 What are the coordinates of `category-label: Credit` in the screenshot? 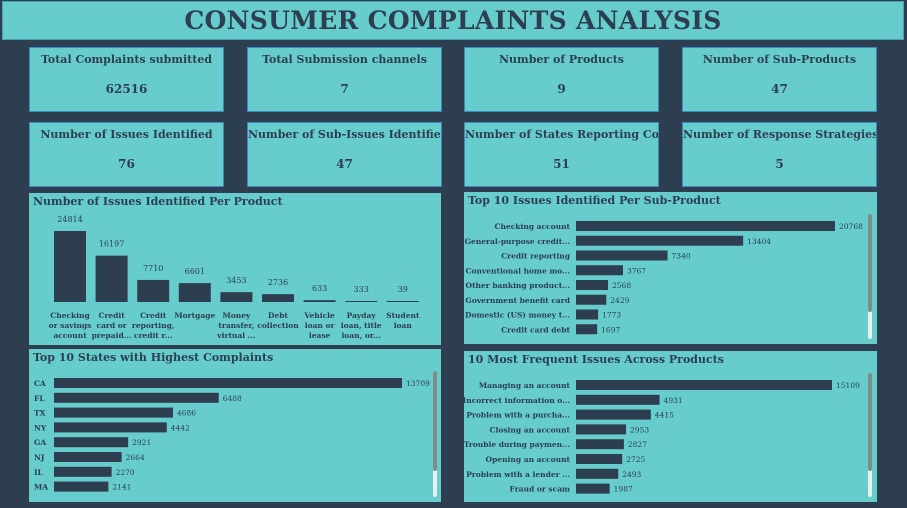 It's located at (153, 315).